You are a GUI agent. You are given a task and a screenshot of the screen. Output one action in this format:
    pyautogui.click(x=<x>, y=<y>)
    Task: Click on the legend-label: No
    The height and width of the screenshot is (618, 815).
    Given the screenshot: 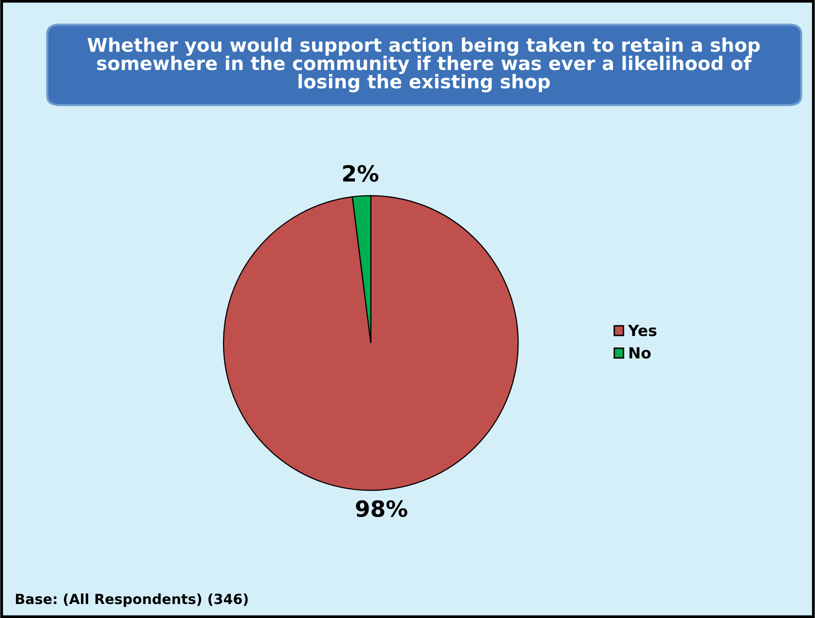 What is the action you would take?
    pyautogui.click(x=640, y=353)
    